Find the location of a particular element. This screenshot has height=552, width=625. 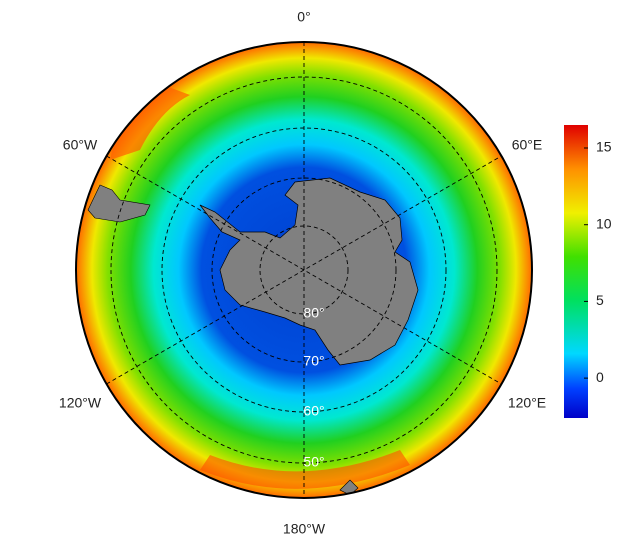

lat-label: 70° is located at coordinates (313, 361).